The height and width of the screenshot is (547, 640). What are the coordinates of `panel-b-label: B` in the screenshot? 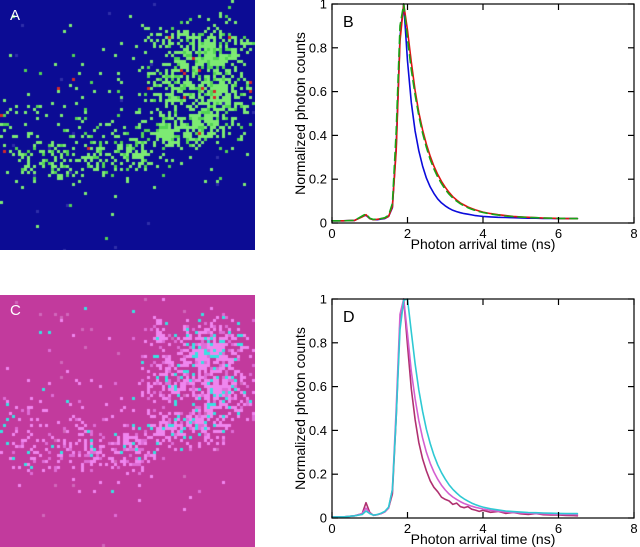 It's located at (348, 22).